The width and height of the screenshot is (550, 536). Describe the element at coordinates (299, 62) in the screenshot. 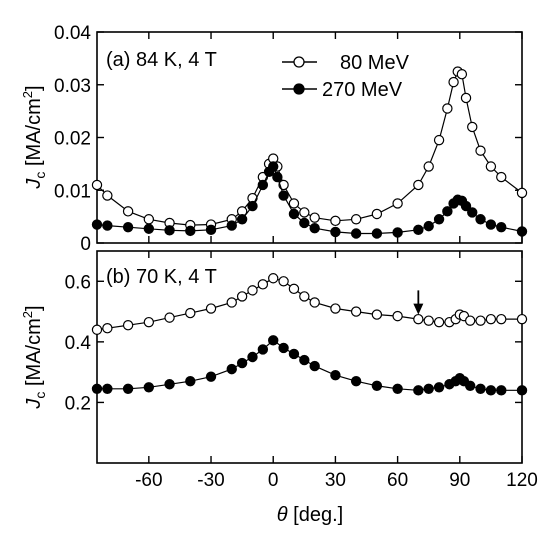

I see `legend-marker-80mev` at that location.